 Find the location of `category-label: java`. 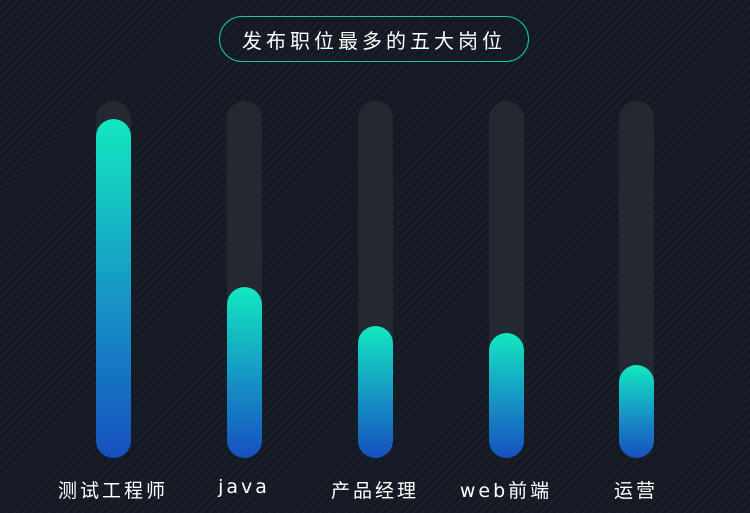

category-label: java is located at coordinates (244, 487).